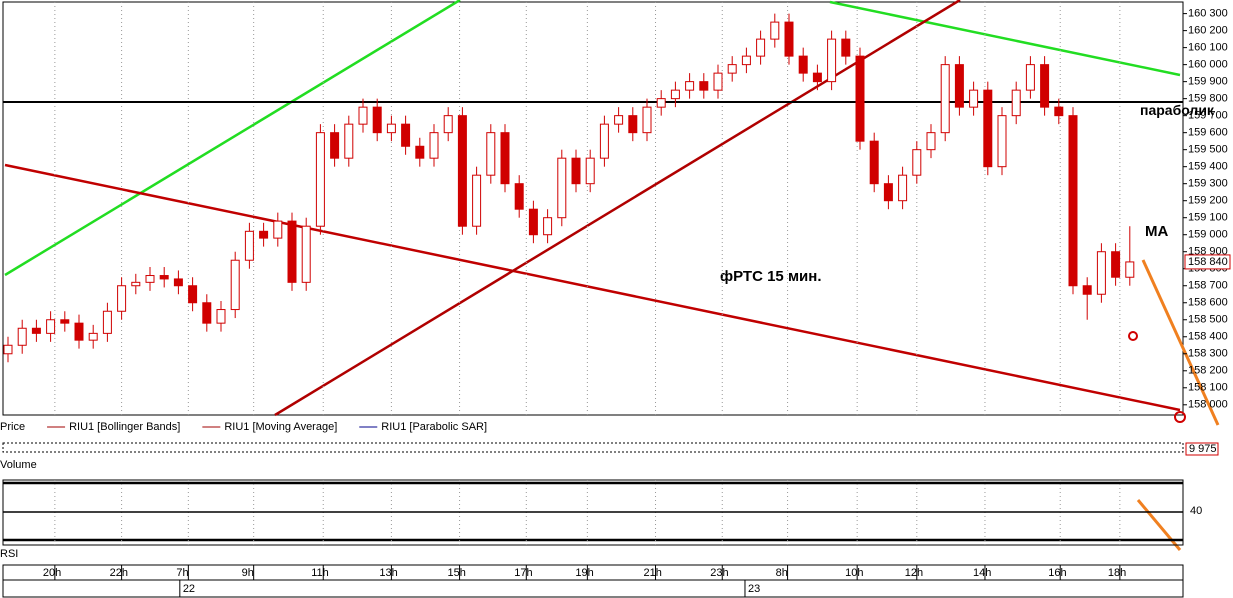  I want to click on x-tick-label: 7h, so click(182, 573).